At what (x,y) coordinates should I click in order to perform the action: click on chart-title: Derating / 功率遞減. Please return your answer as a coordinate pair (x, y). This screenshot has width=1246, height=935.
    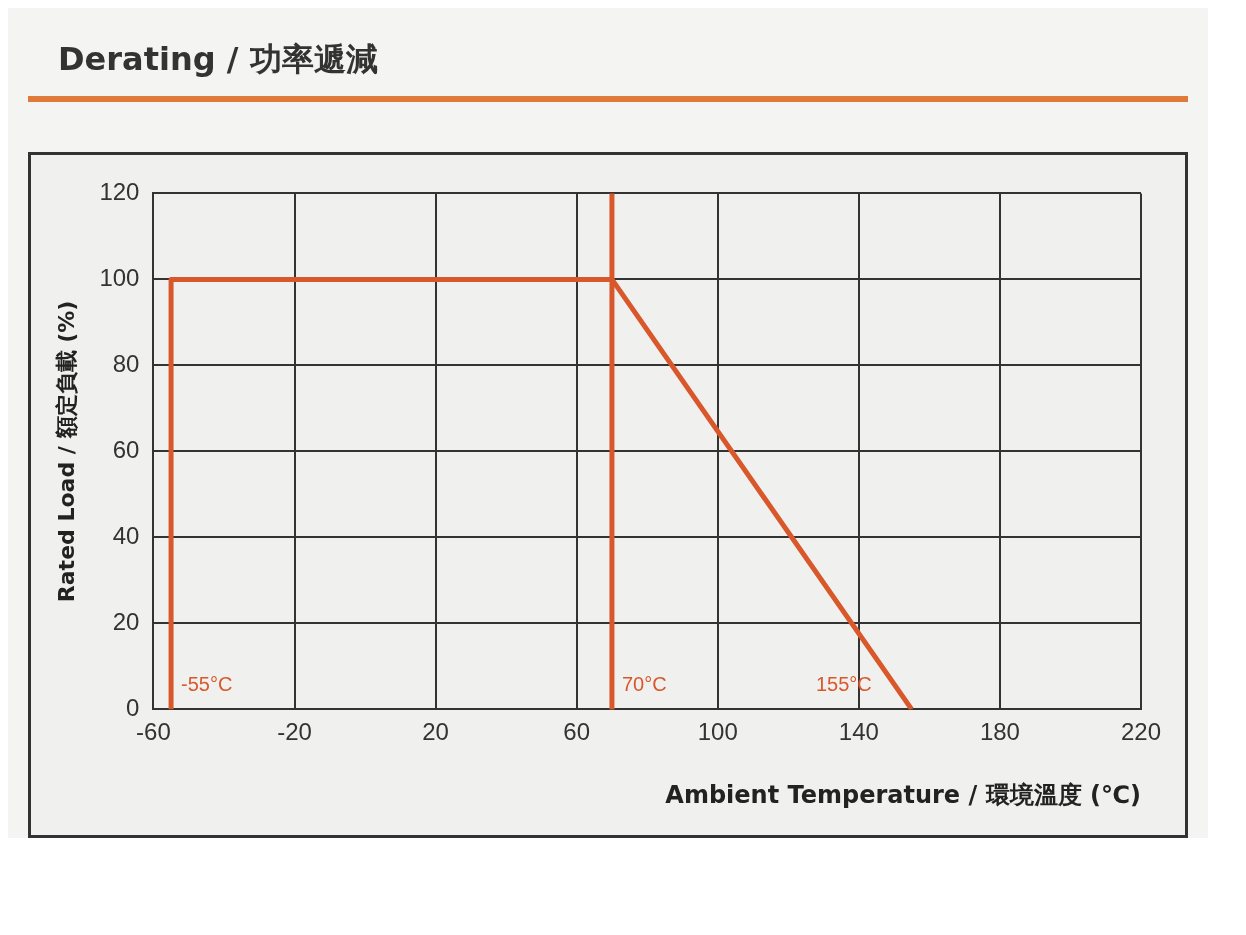
    Looking at the image, I should click on (608, 55).